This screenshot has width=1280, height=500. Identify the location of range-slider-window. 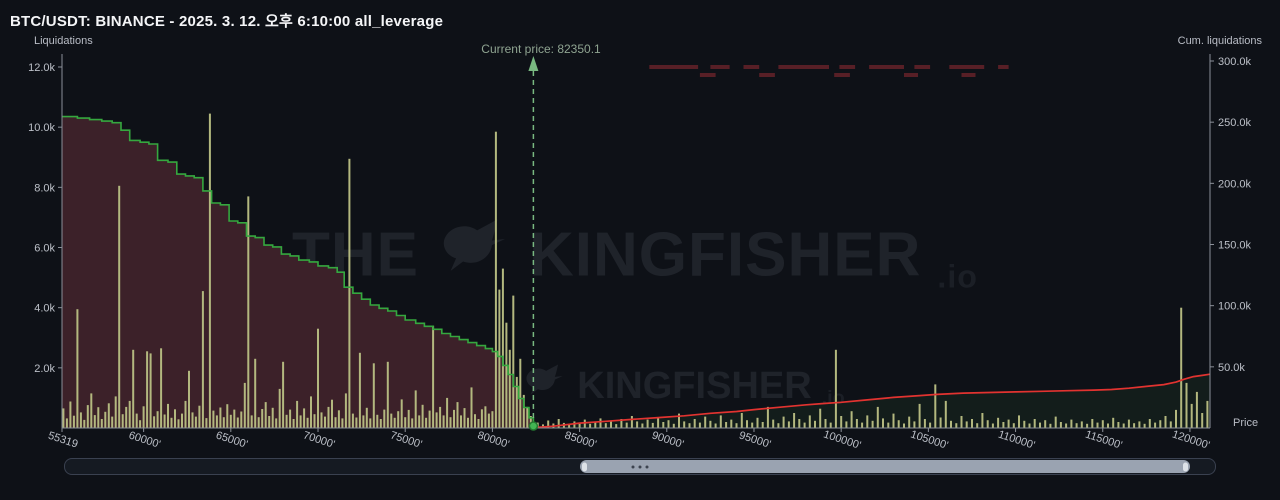
(885, 466).